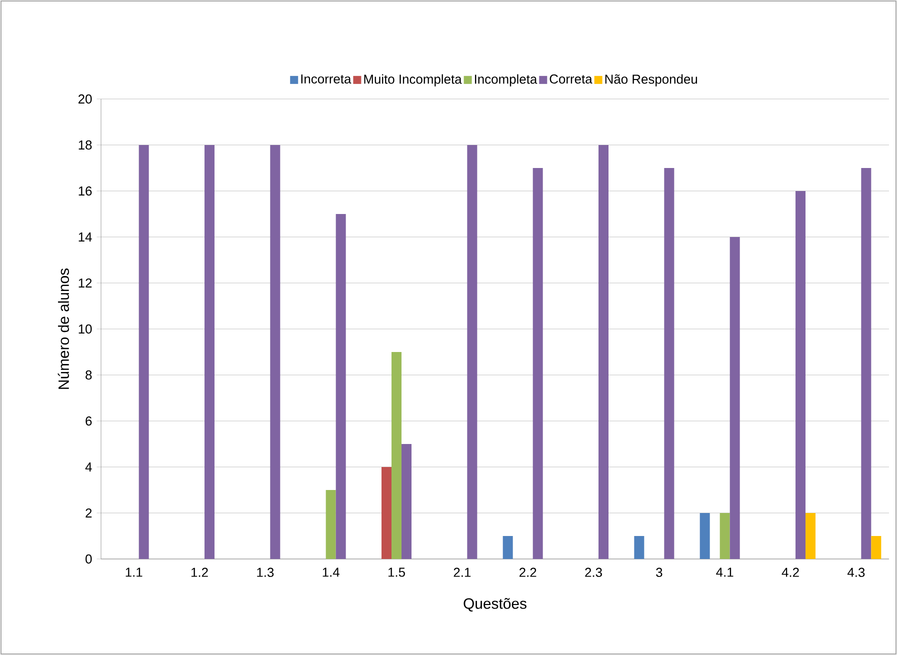 The width and height of the screenshot is (897, 655). I want to click on legend-label: Incorreta, so click(326, 79).